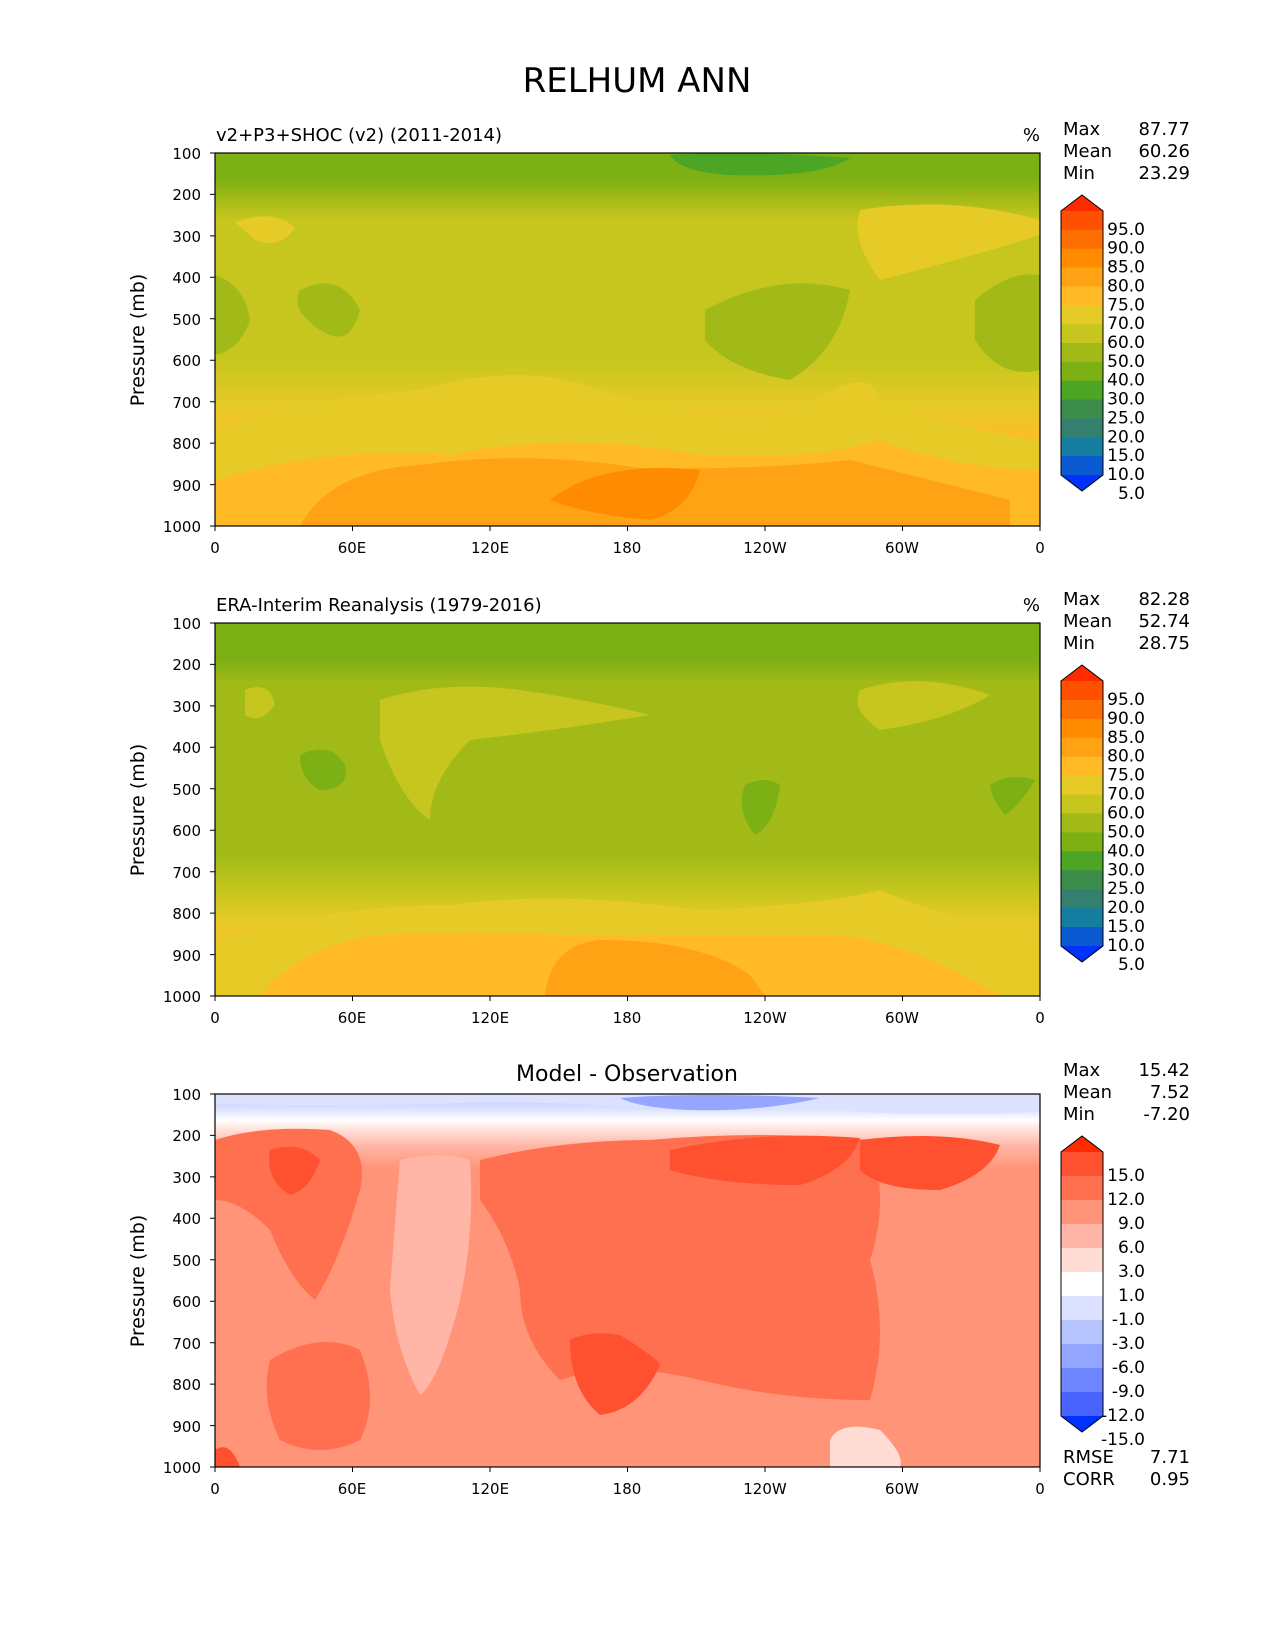  What do you see at coordinates (1126, 418) in the screenshot?
I see `colorbar-tick-label: 25.0` at bounding box center [1126, 418].